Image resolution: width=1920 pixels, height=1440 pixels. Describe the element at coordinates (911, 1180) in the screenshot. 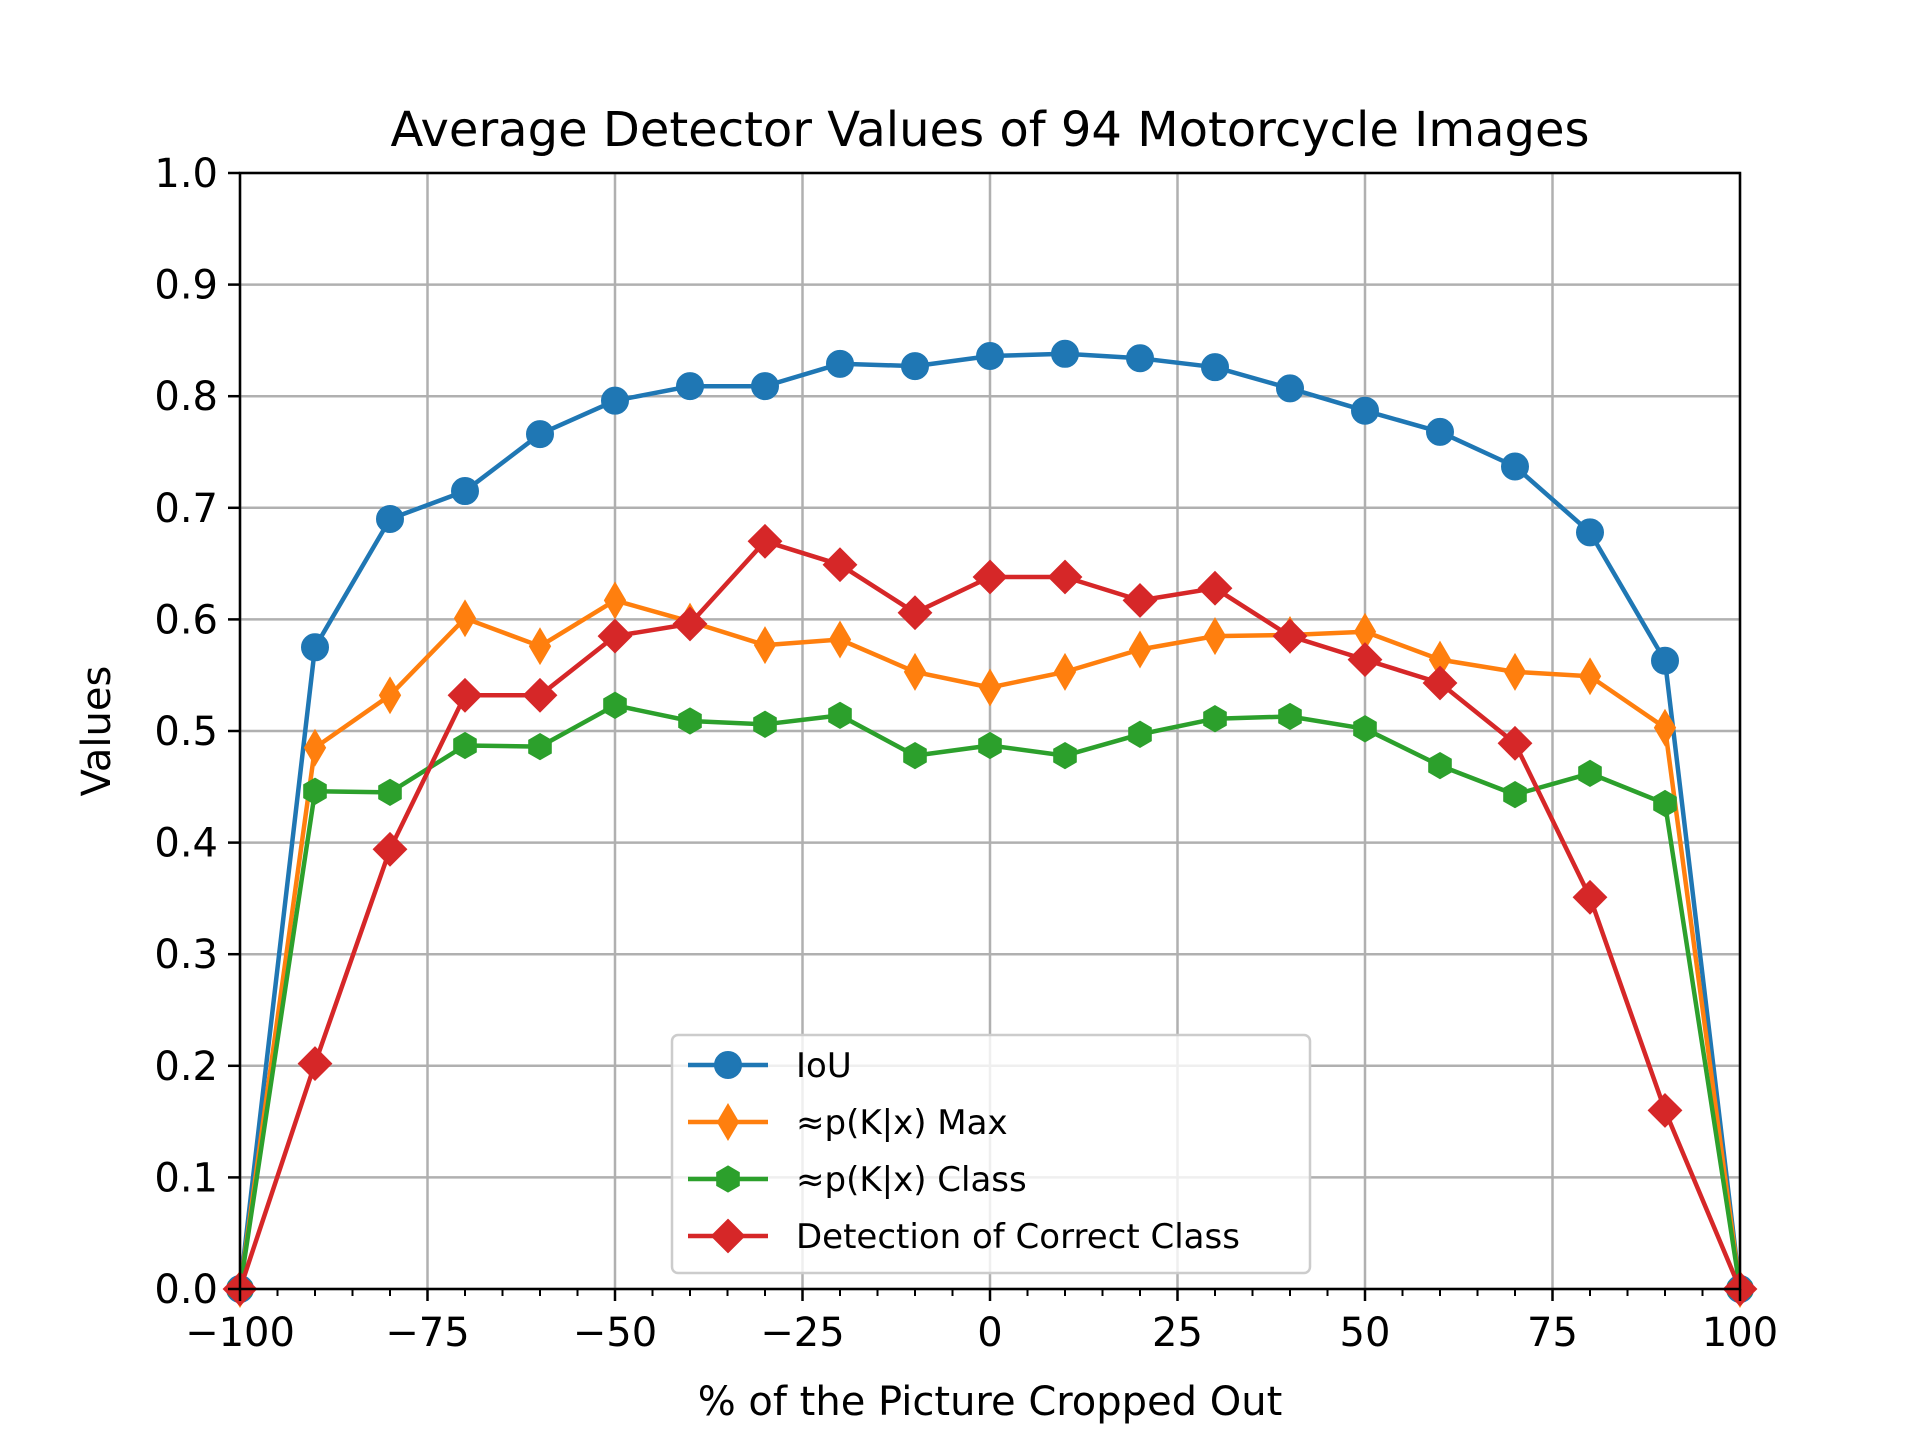

I see `legend-label: ≈p(K|x) Class` at that location.